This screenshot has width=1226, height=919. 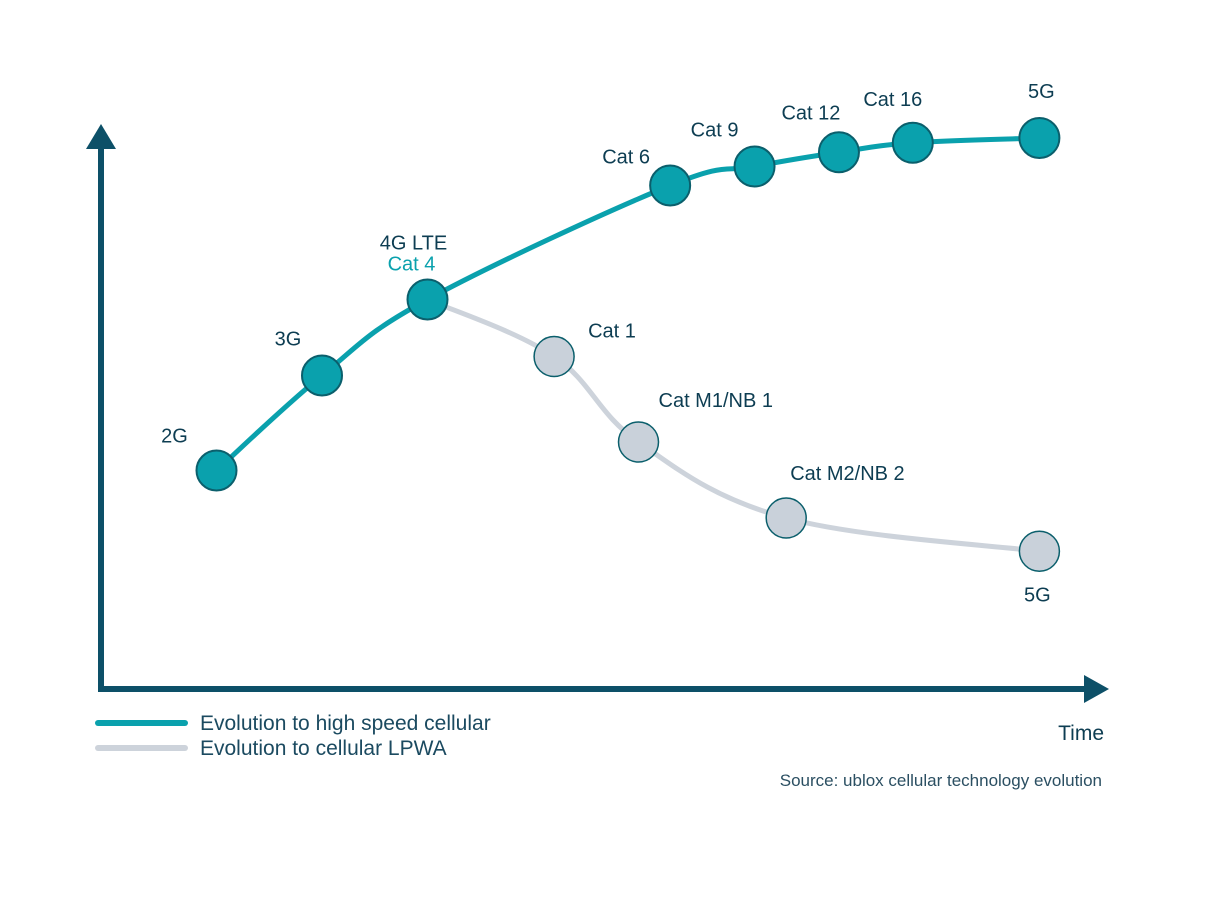 I want to click on x-axis-label: Time, so click(x=1081, y=733).